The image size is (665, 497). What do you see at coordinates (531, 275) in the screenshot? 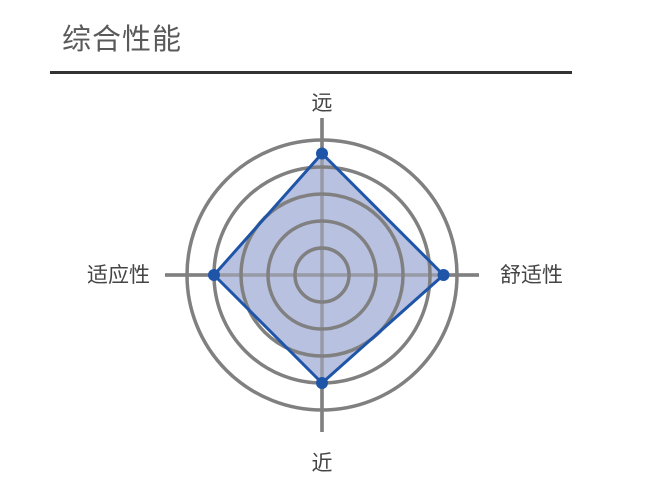
I see `axis-label: 舒适性` at bounding box center [531, 275].